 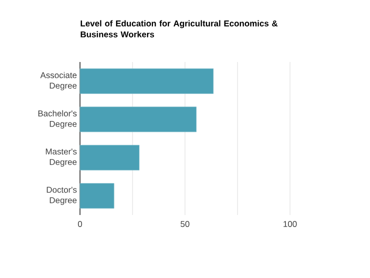 I want to click on y-tick-label: Master's Degree, so click(x=61, y=157).